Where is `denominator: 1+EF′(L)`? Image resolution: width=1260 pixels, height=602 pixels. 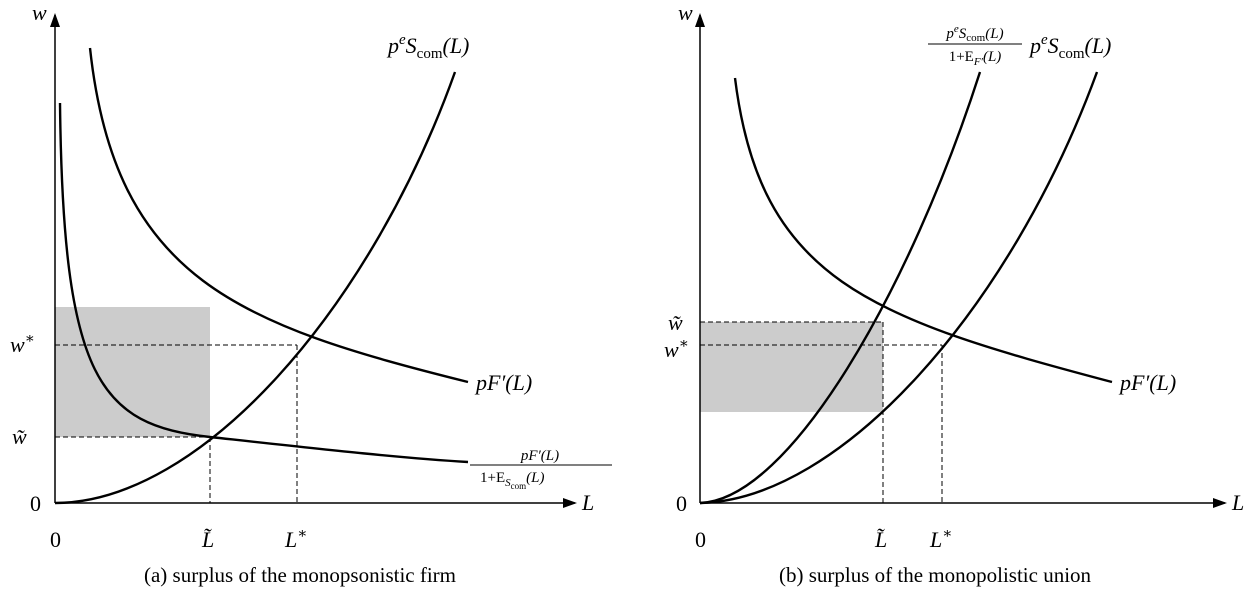 denominator: 1+EF′(L) is located at coordinates (975, 58).